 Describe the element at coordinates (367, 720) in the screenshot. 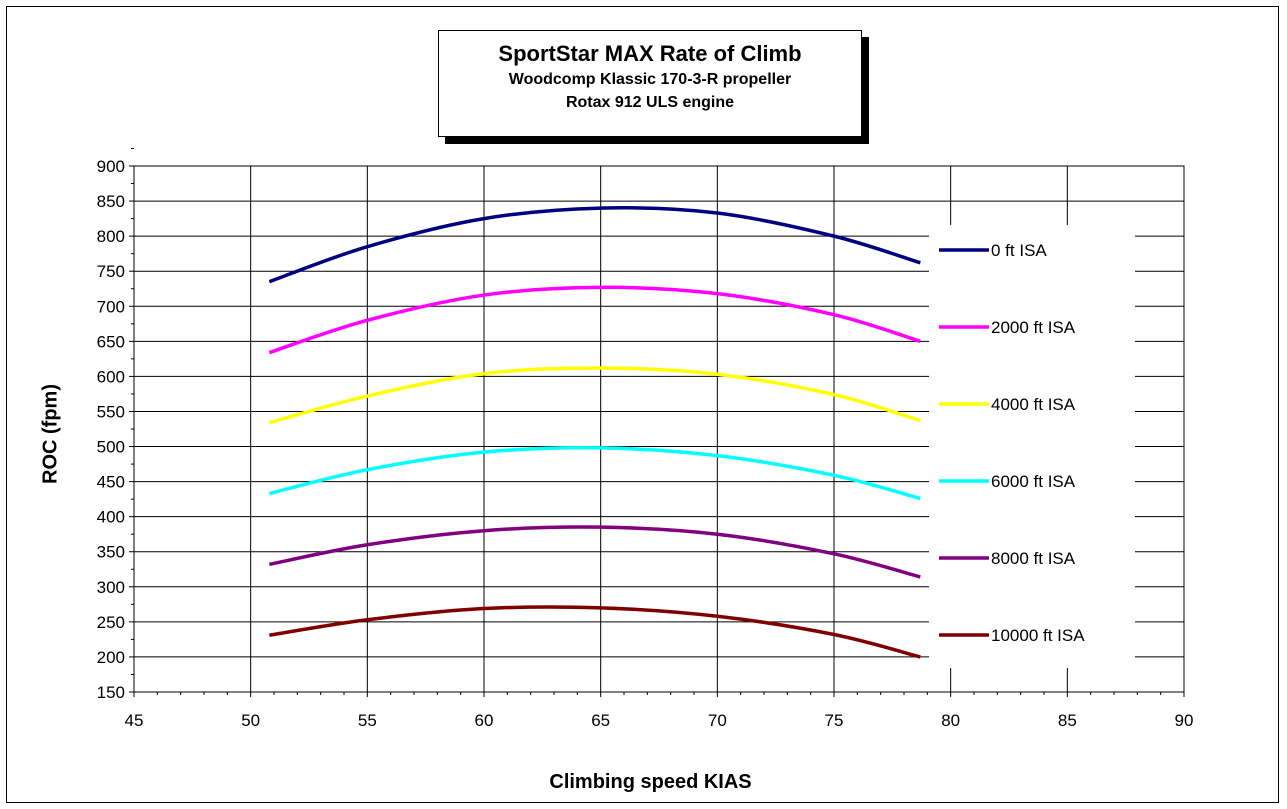

I see `x-tick-label: 55` at that location.